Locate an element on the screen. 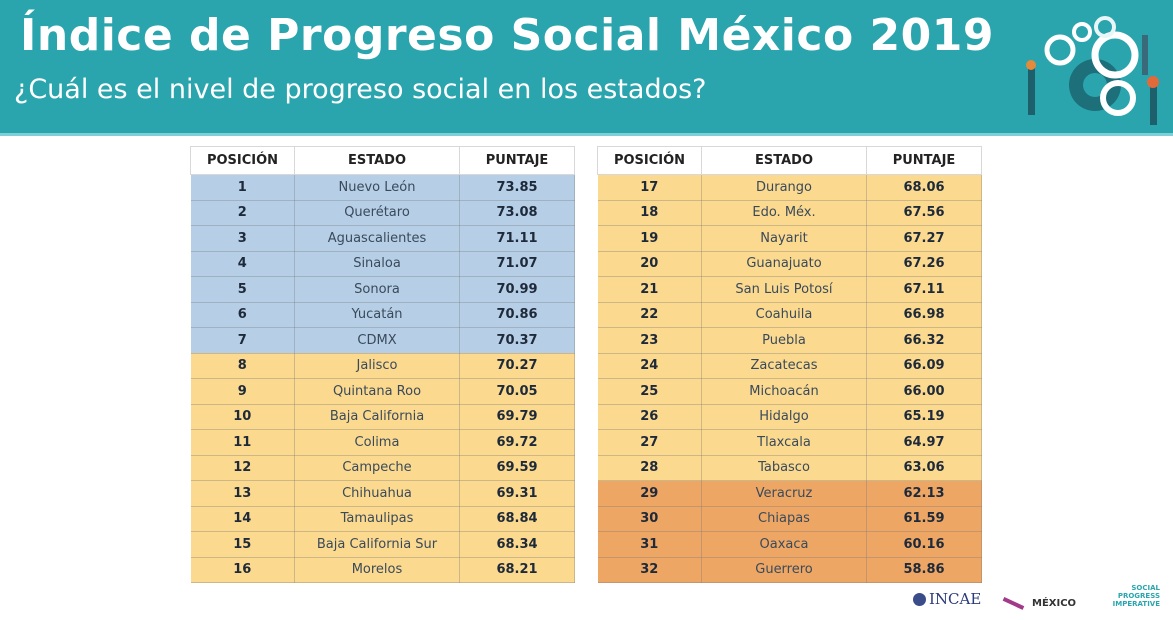 This screenshot has width=1173, height=620. state-cell: Chihuahua is located at coordinates (377, 493).